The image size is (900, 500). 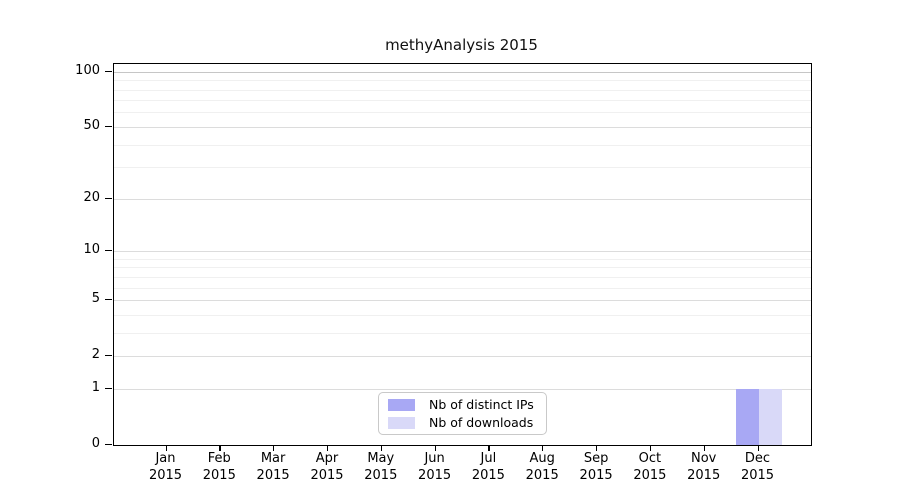 I want to click on legend-item: Nb of distinct IPs, so click(x=462, y=404).